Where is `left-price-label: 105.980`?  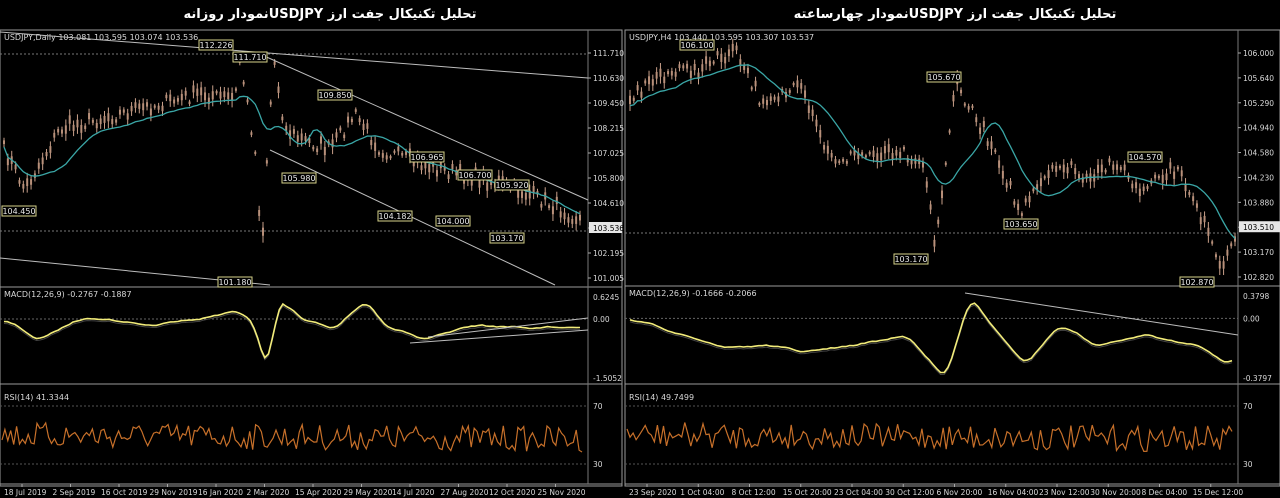 left-price-label: 105.980 is located at coordinates (298, 178).